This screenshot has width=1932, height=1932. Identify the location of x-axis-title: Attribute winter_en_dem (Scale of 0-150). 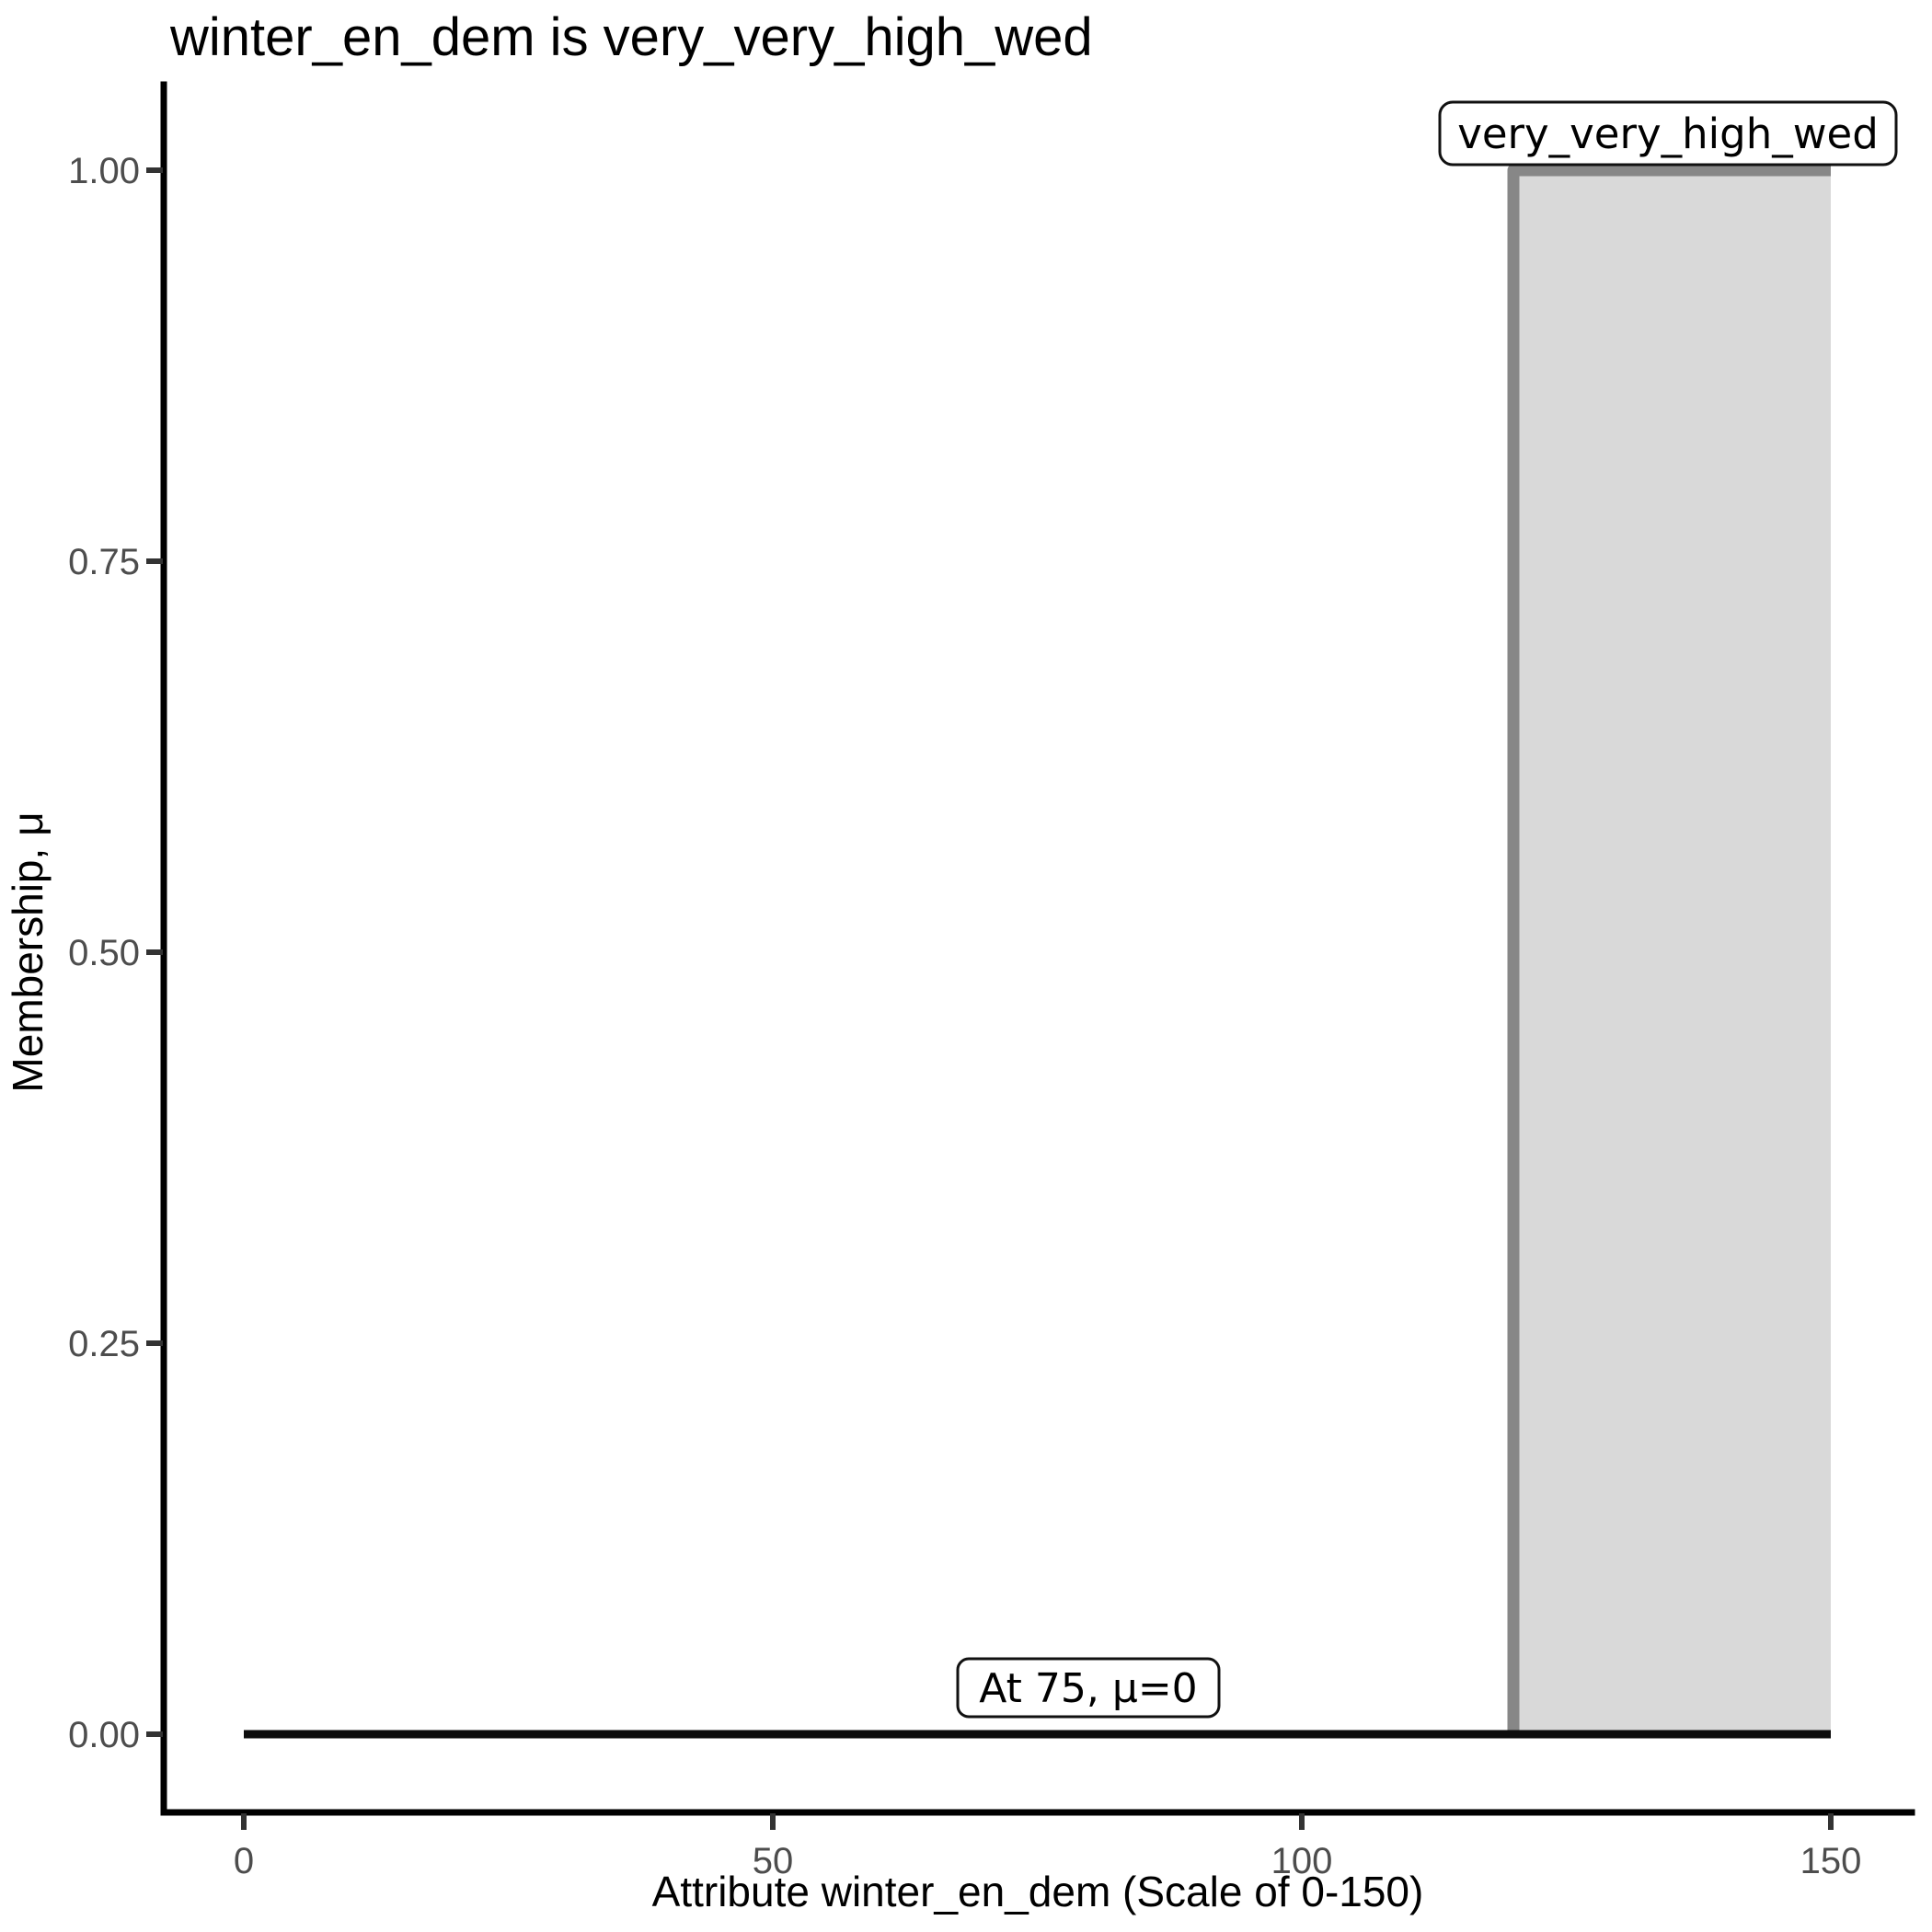
(1038, 1891).